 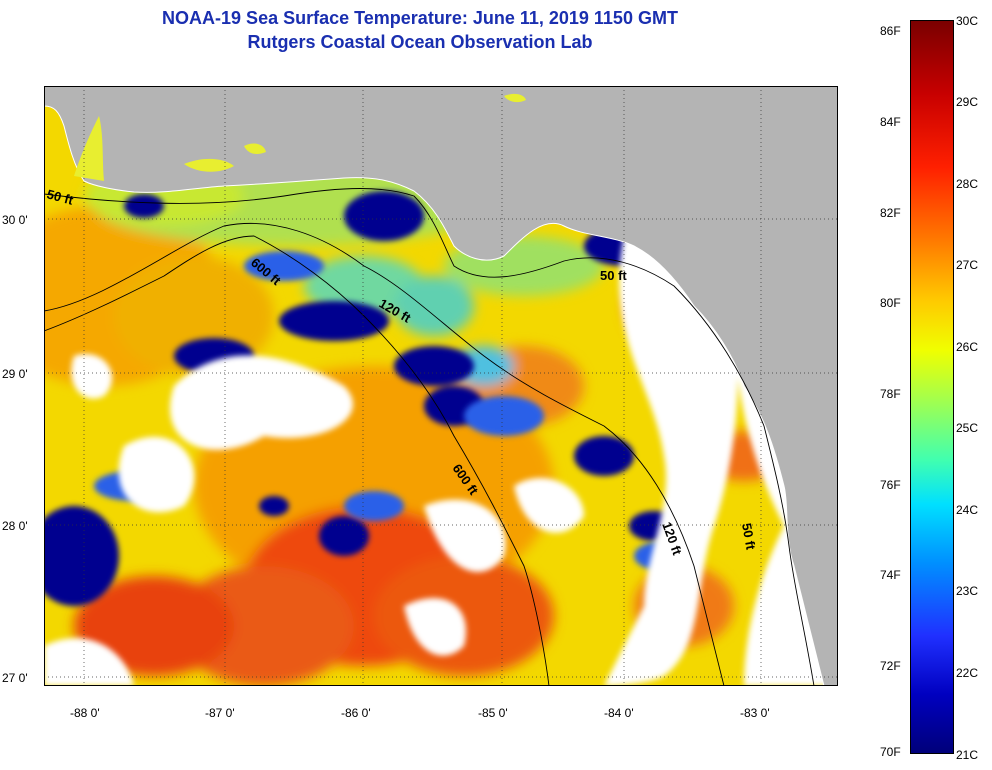 I want to click on colorbar-c-26: 26C, so click(x=967, y=347).